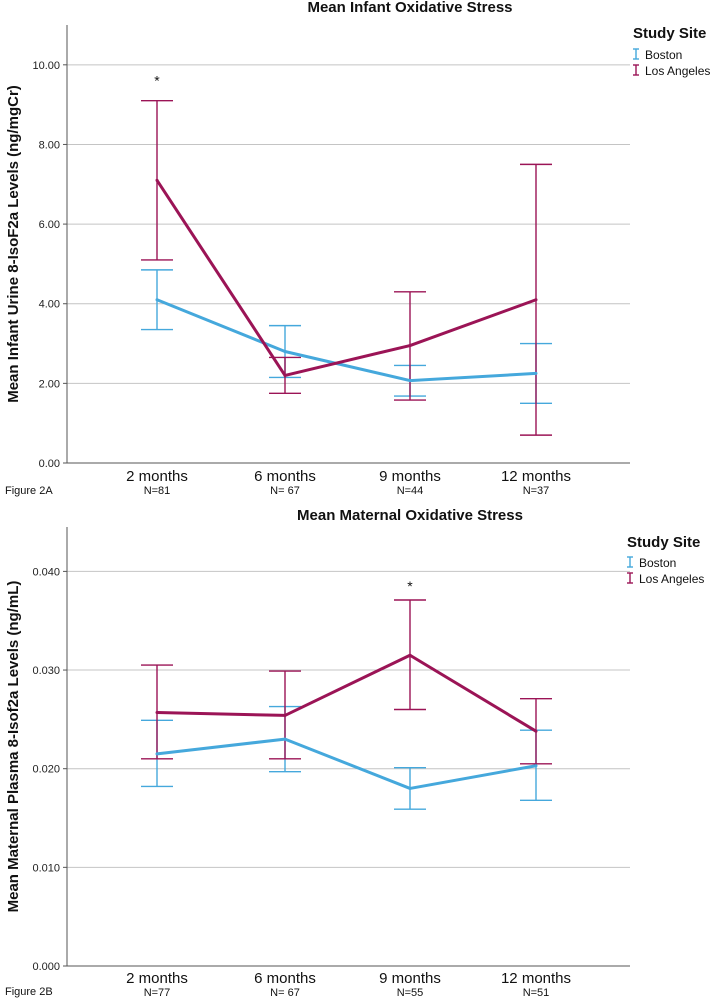 This screenshot has width=722, height=1000. What do you see at coordinates (46, 868) in the screenshot?
I see `y-tick-label: 0.010` at bounding box center [46, 868].